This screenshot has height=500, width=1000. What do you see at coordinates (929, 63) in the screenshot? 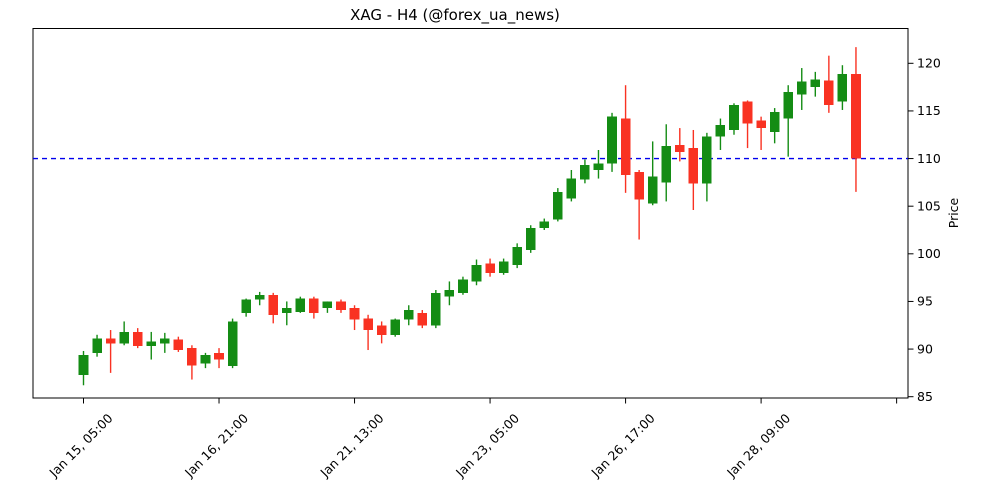
I see `y-tick-label: 120` at bounding box center [929, 63].